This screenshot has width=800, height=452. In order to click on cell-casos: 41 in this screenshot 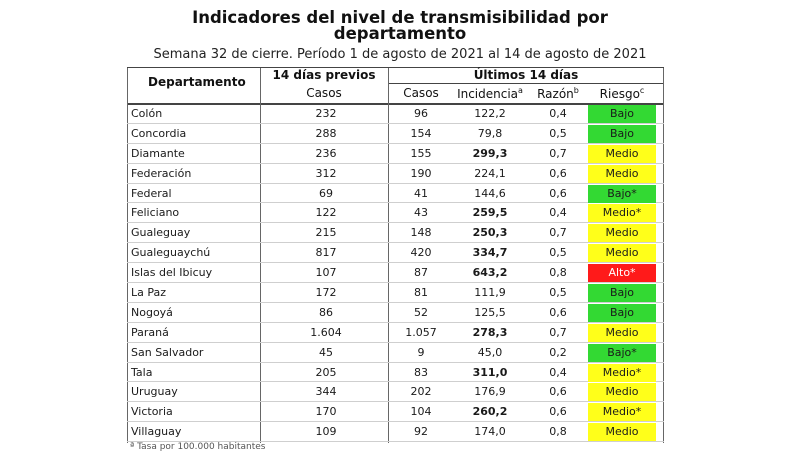, I will do `click(421, 193)`.